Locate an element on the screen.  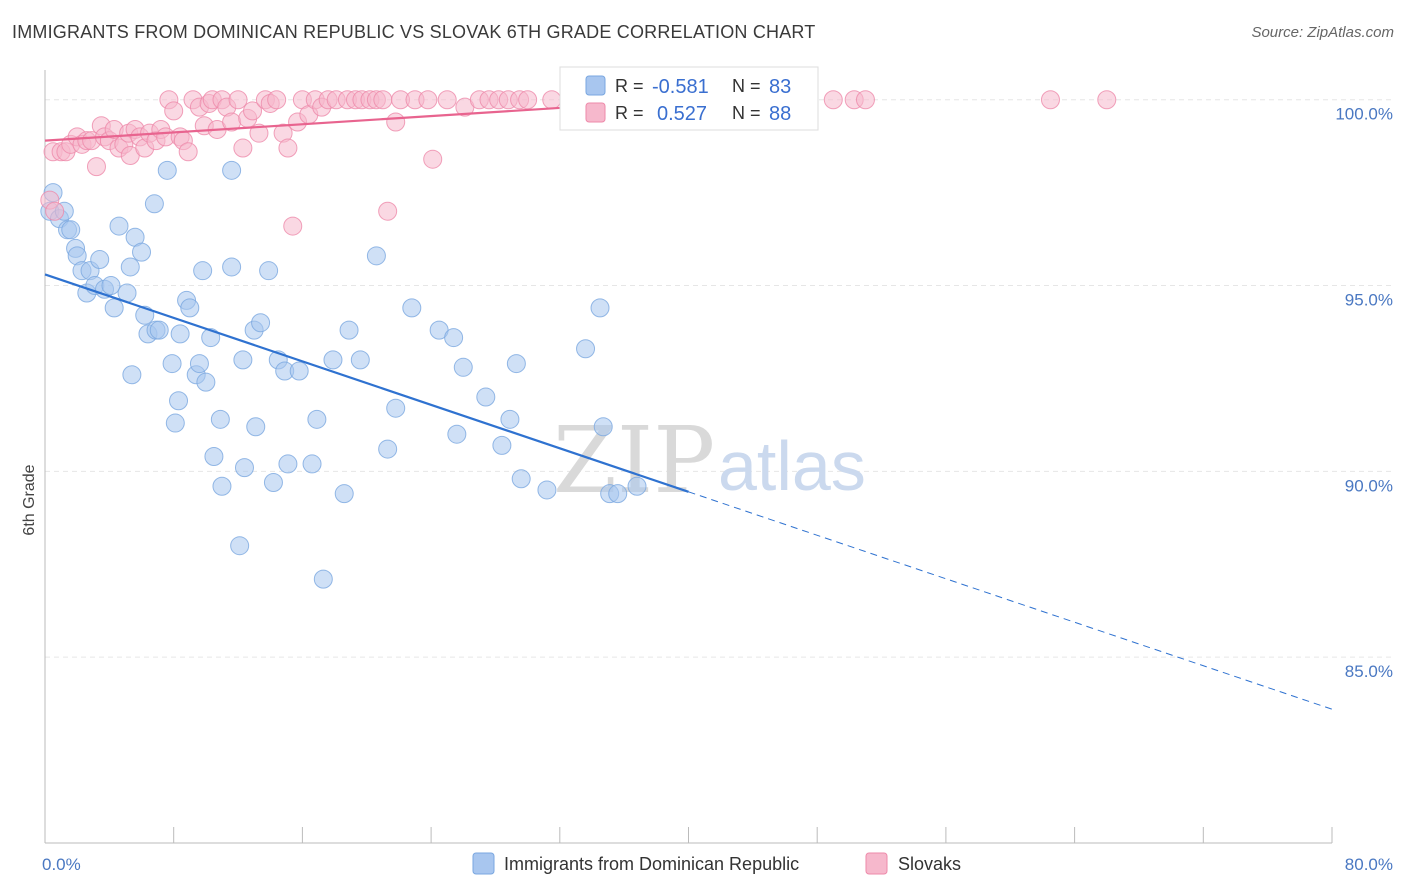
y-axis-label: 6th Grade is located at coordinates (29, 499).